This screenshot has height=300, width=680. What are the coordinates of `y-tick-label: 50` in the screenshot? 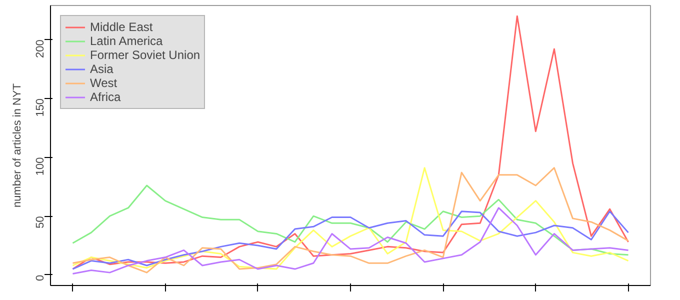 It's located at (40, 222).